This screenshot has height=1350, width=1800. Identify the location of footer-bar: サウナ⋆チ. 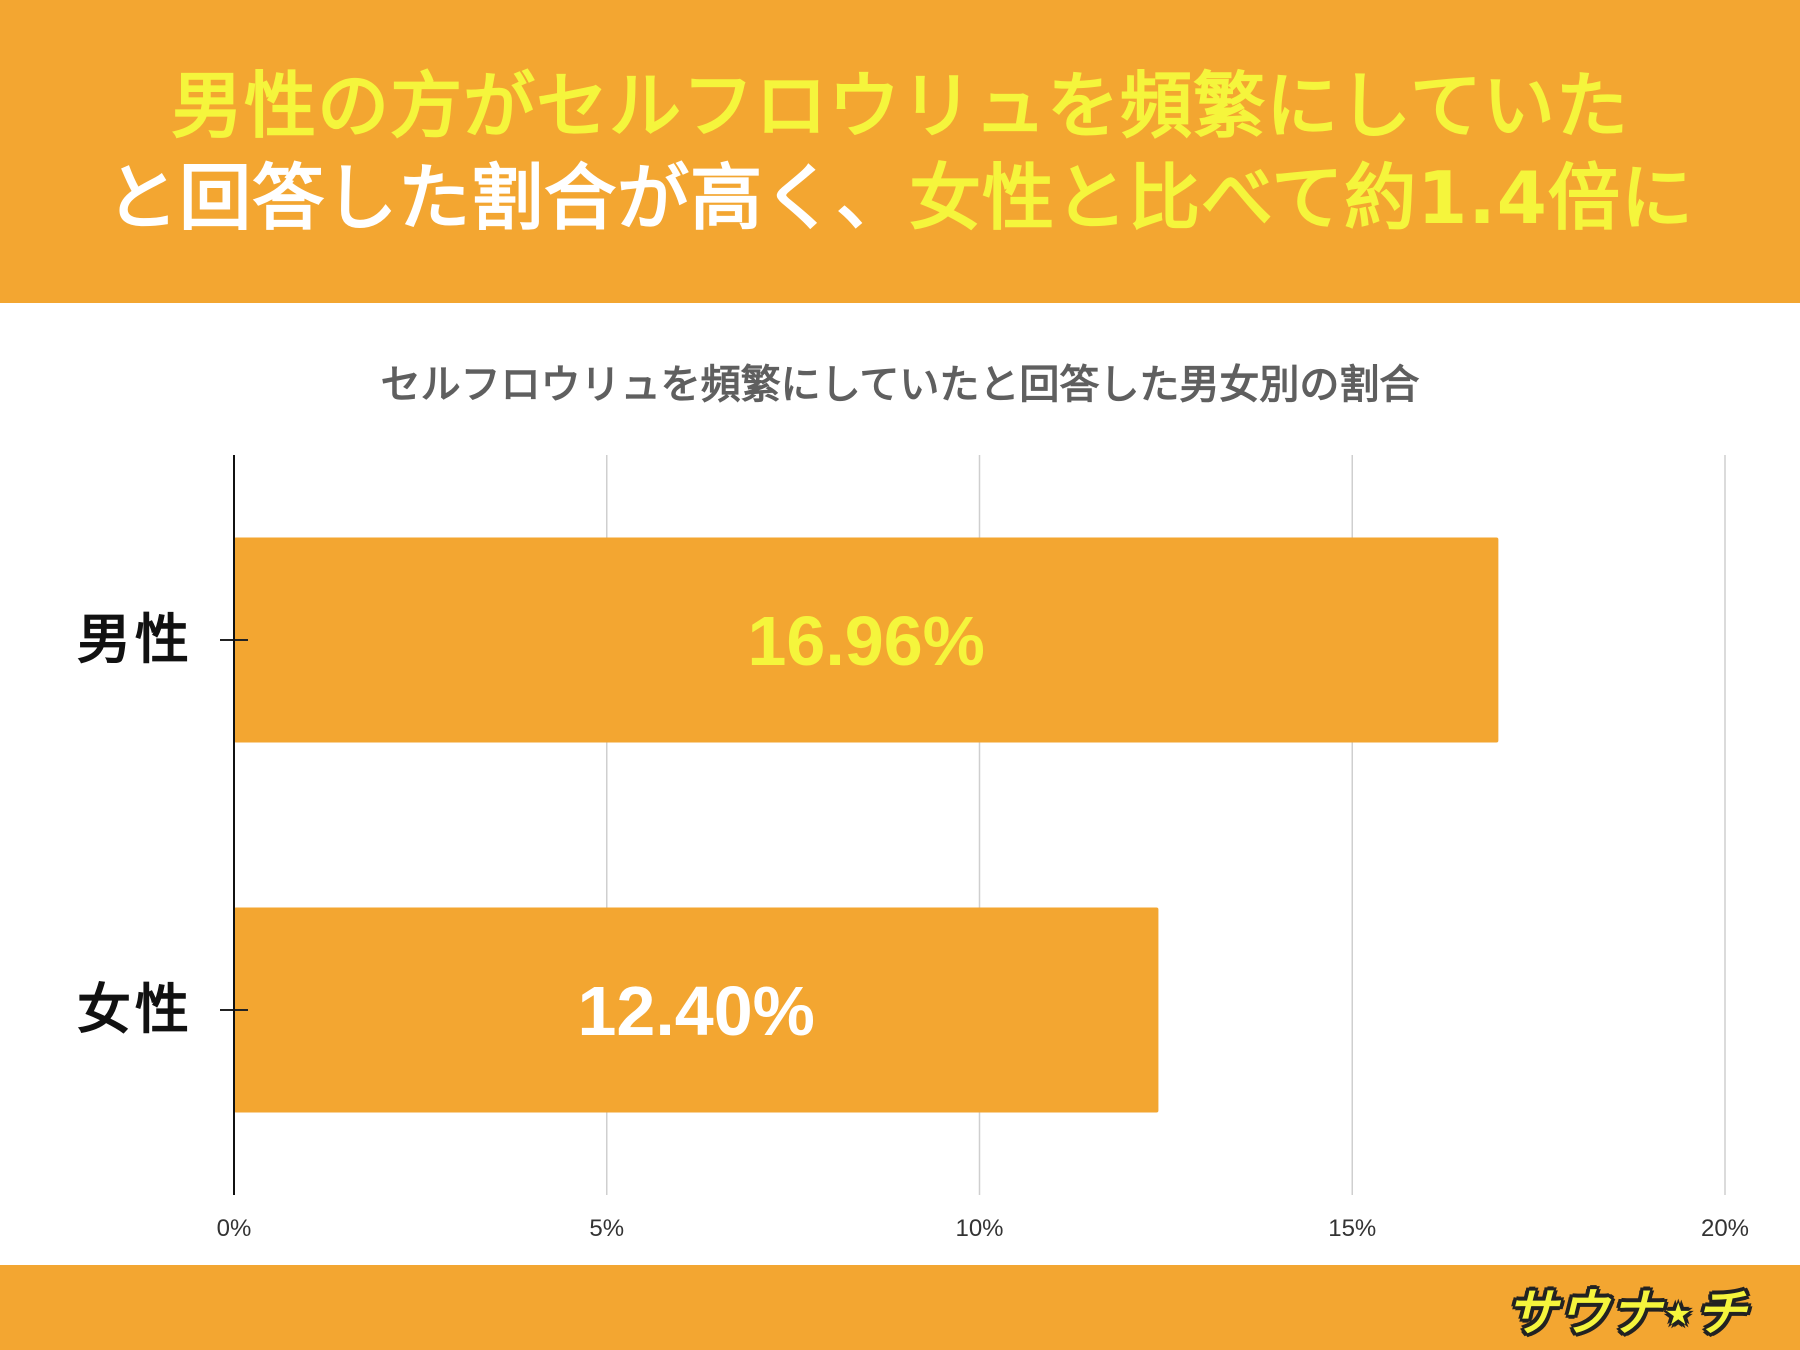
(900, 1307).